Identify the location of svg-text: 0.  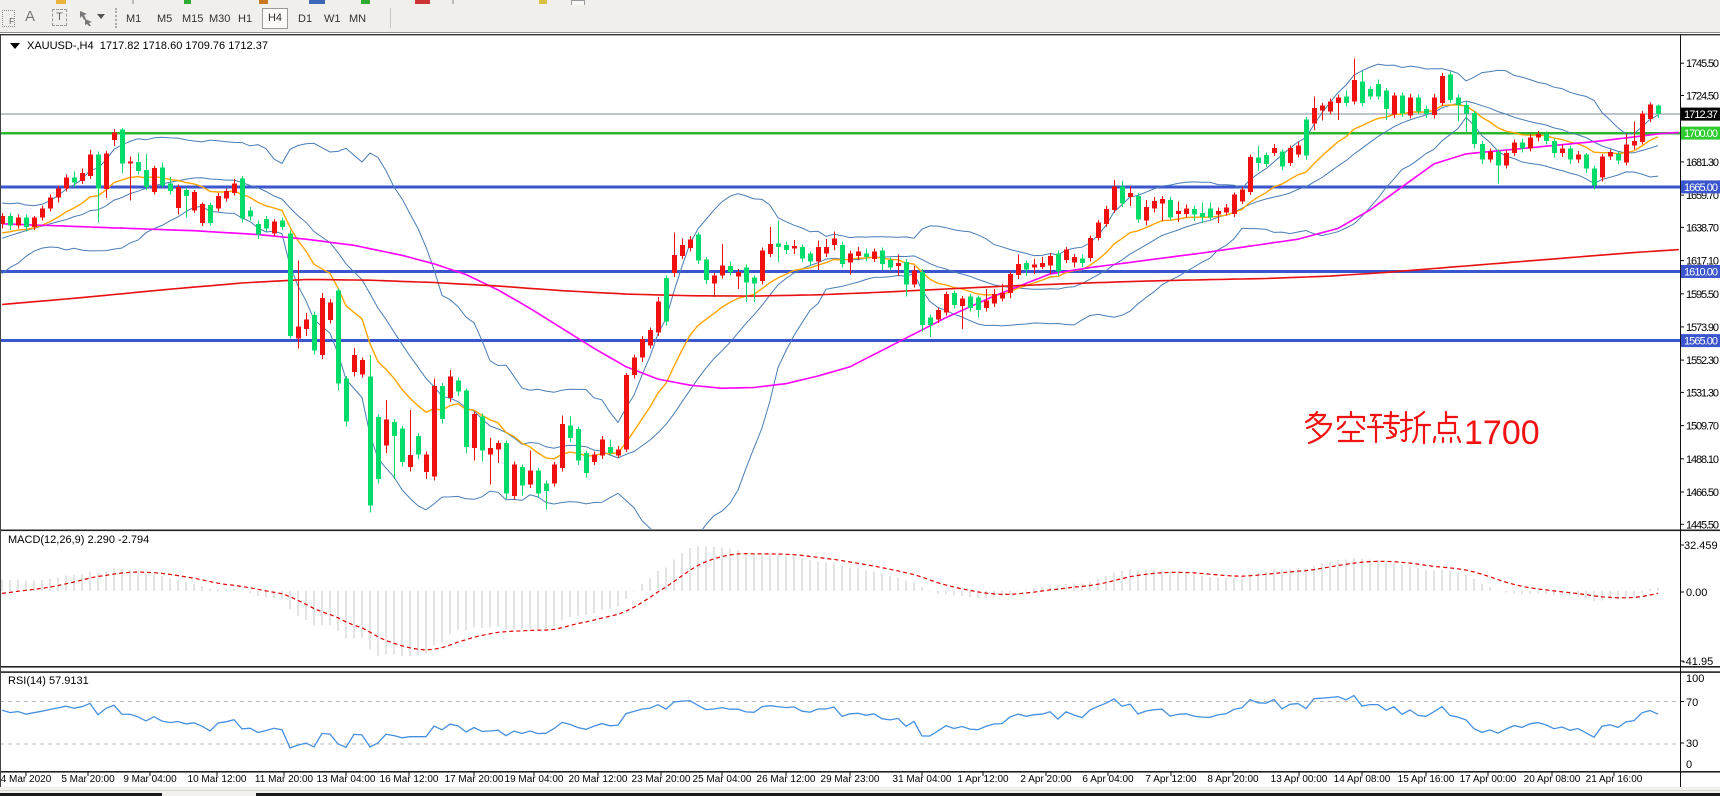
(1689, 765).